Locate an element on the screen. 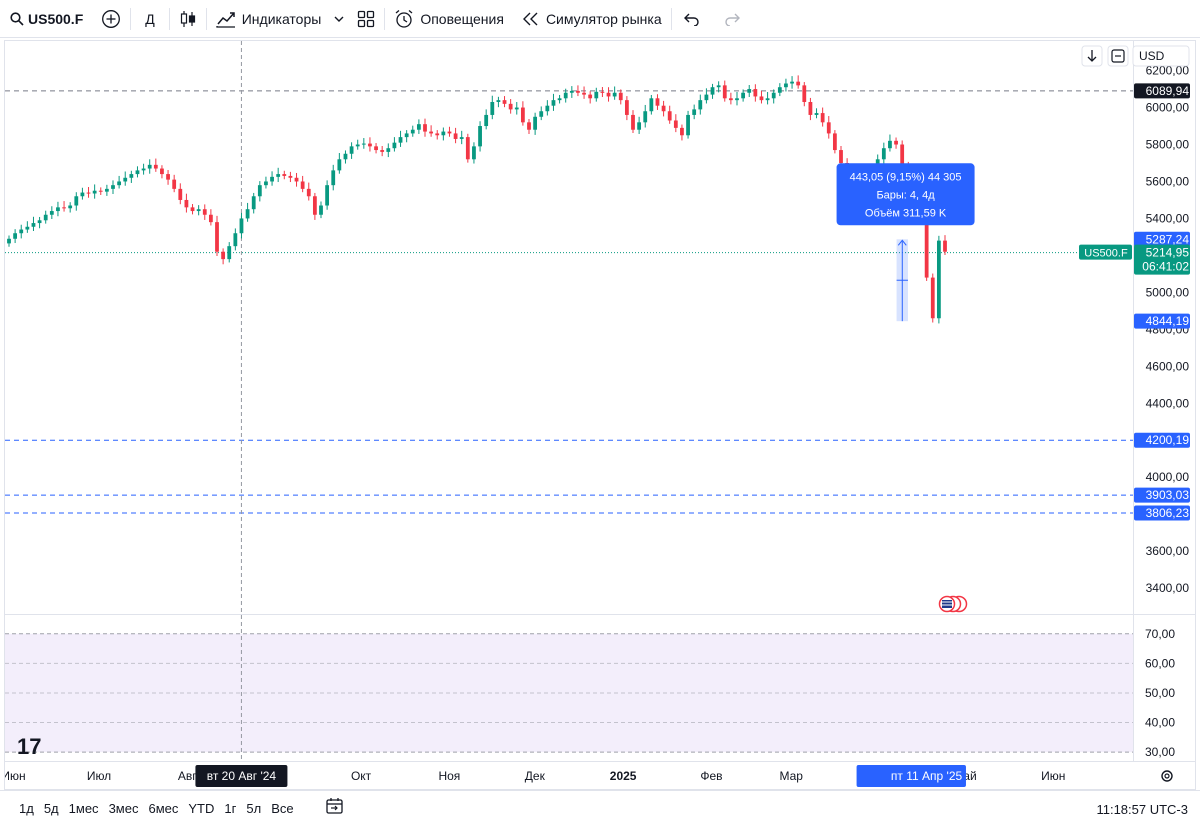 The width and height of the screenshot is (1200, 826). time-tick-label: Фев is located at coordinates (711, 776).